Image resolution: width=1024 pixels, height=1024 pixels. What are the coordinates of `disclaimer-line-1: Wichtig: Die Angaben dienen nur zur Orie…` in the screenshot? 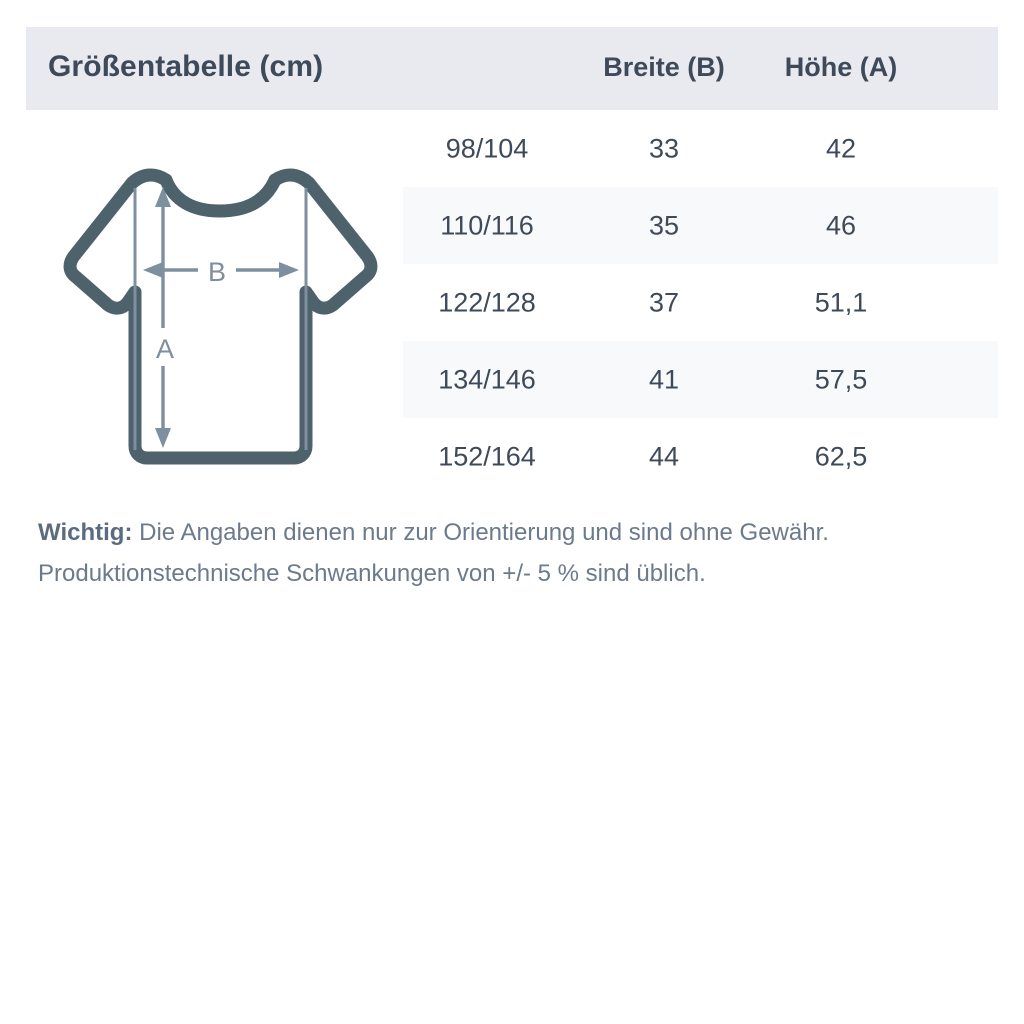 It's located at (513, 532).